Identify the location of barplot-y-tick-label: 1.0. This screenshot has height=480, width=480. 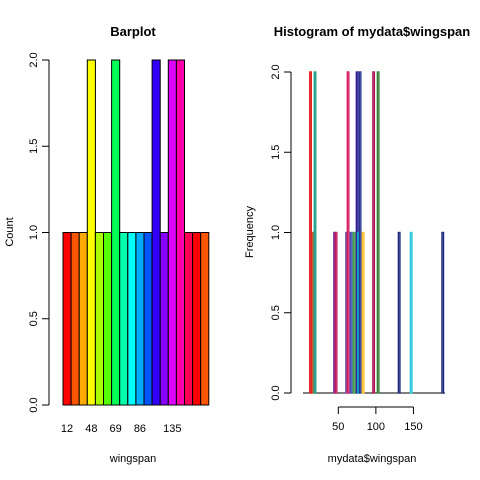
(34, 232).